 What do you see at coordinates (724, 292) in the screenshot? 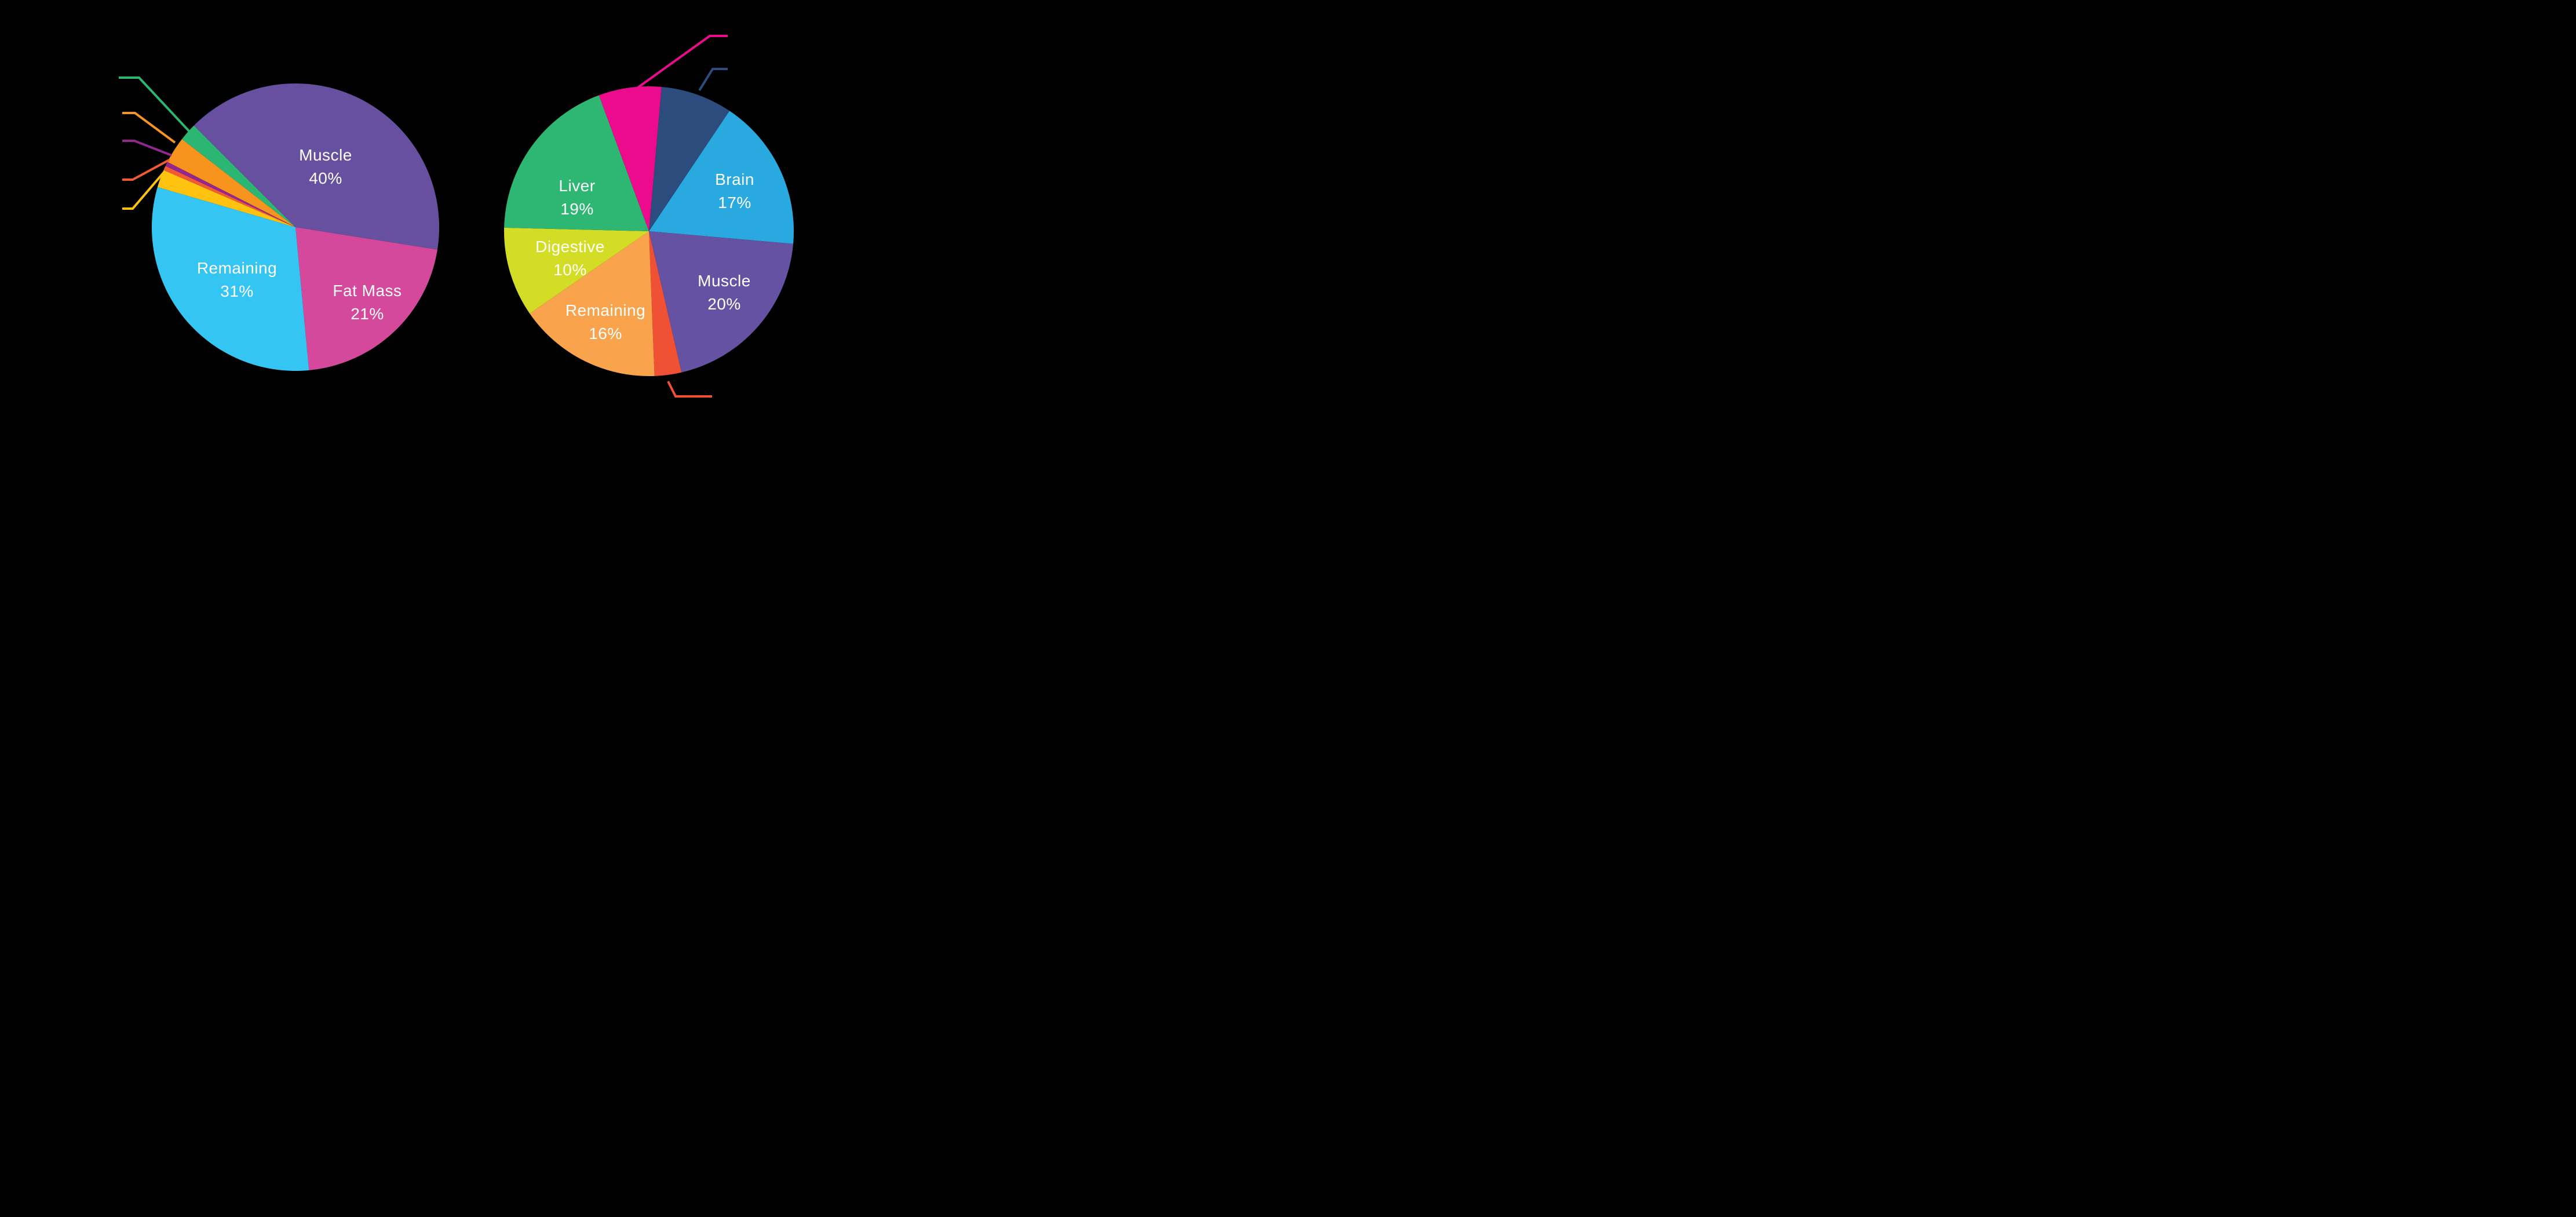
I see `slice-label-muscle: Muscle 20%` at bounding box center [724, 292].